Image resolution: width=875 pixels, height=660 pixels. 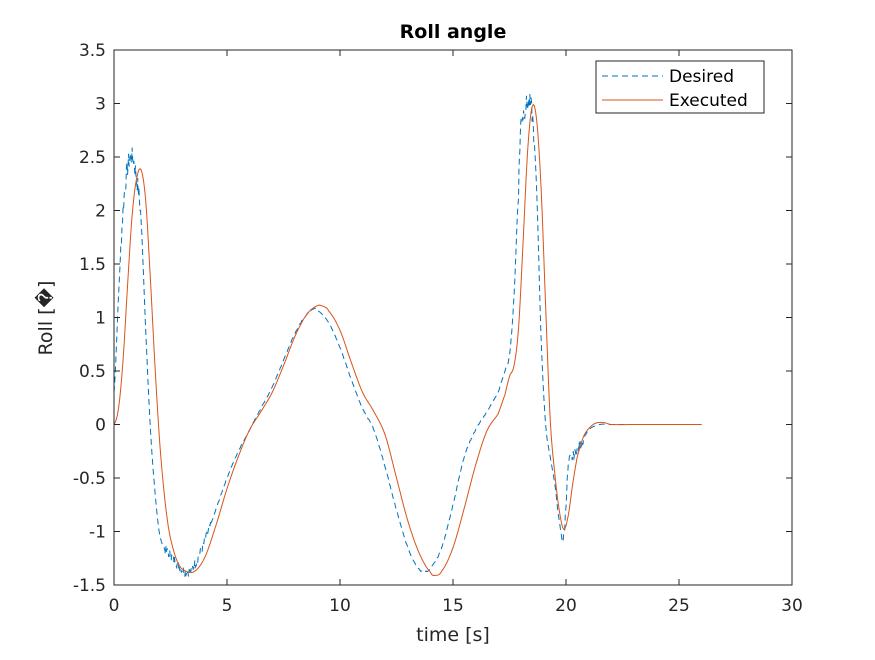 I want to click on x-tick-label: 0, so click(x=114, y=606).